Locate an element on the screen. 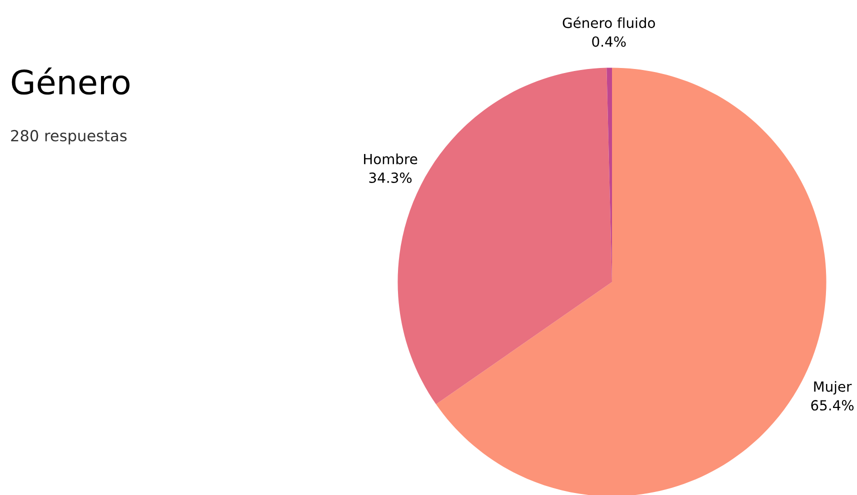 The height and width of the screenshot is (495, 857). data-label: 0.4% is located at coordinates (609, 41).